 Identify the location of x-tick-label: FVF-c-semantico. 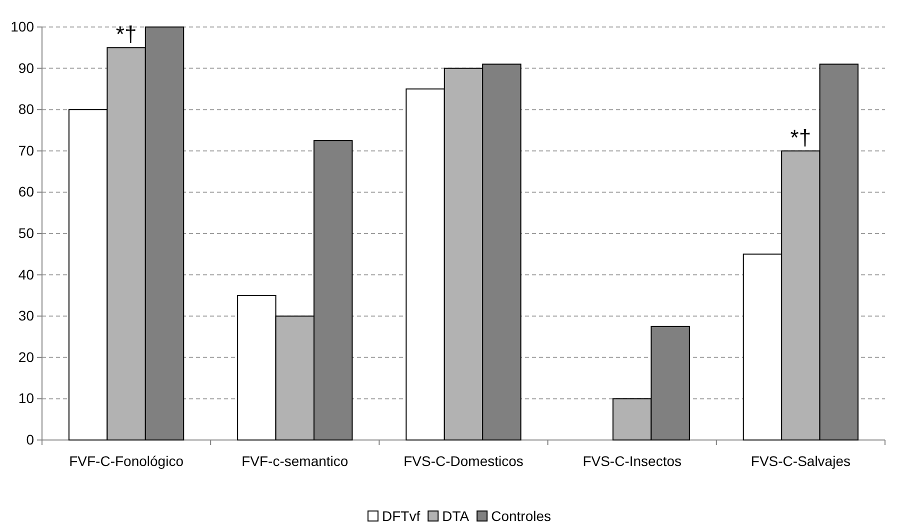
(295, 460).